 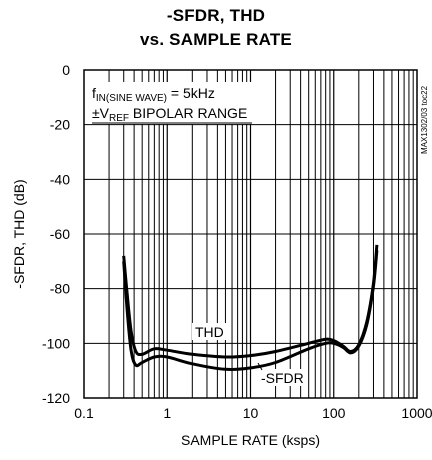 I want to click on y-tick-label: -100, so click(x=56, y=343).